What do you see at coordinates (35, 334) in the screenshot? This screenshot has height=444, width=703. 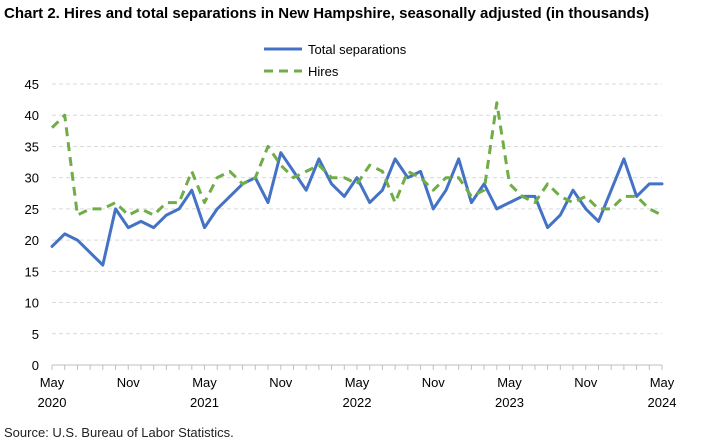 I see `y-tick-label: 5` at bounding box center [35, 334].